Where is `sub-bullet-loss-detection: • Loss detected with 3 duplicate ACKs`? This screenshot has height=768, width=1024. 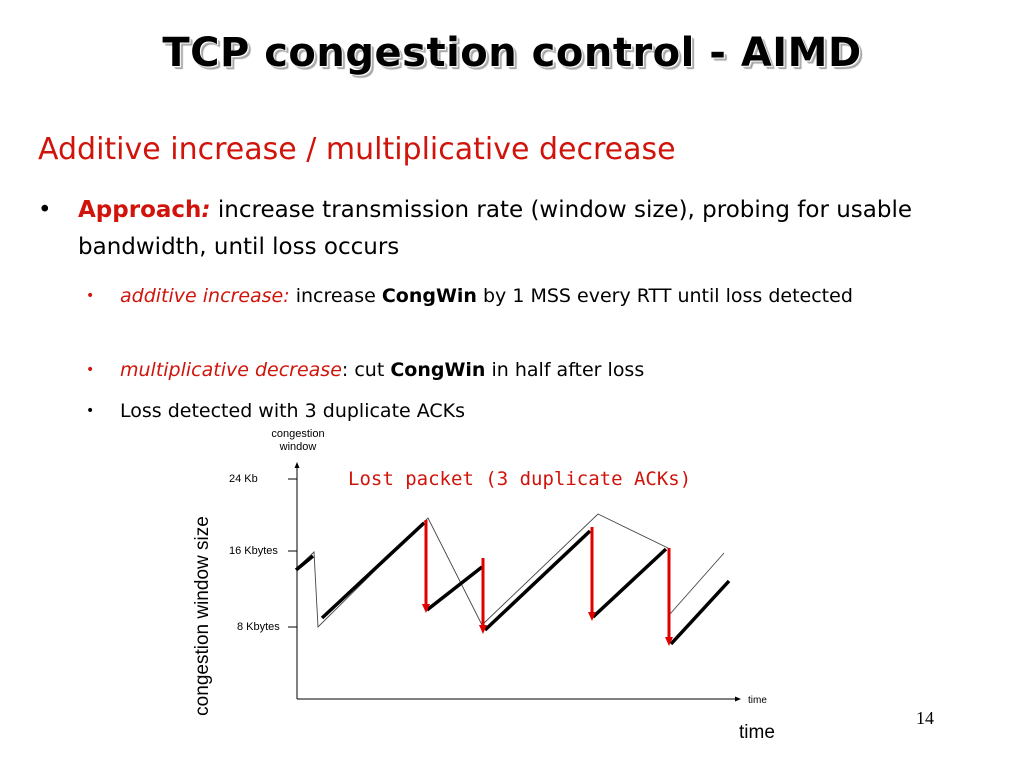 sub-bullet-loss-detection: • Loss detected with 3 duplicate ACKs is located at coordinates (516, 411).